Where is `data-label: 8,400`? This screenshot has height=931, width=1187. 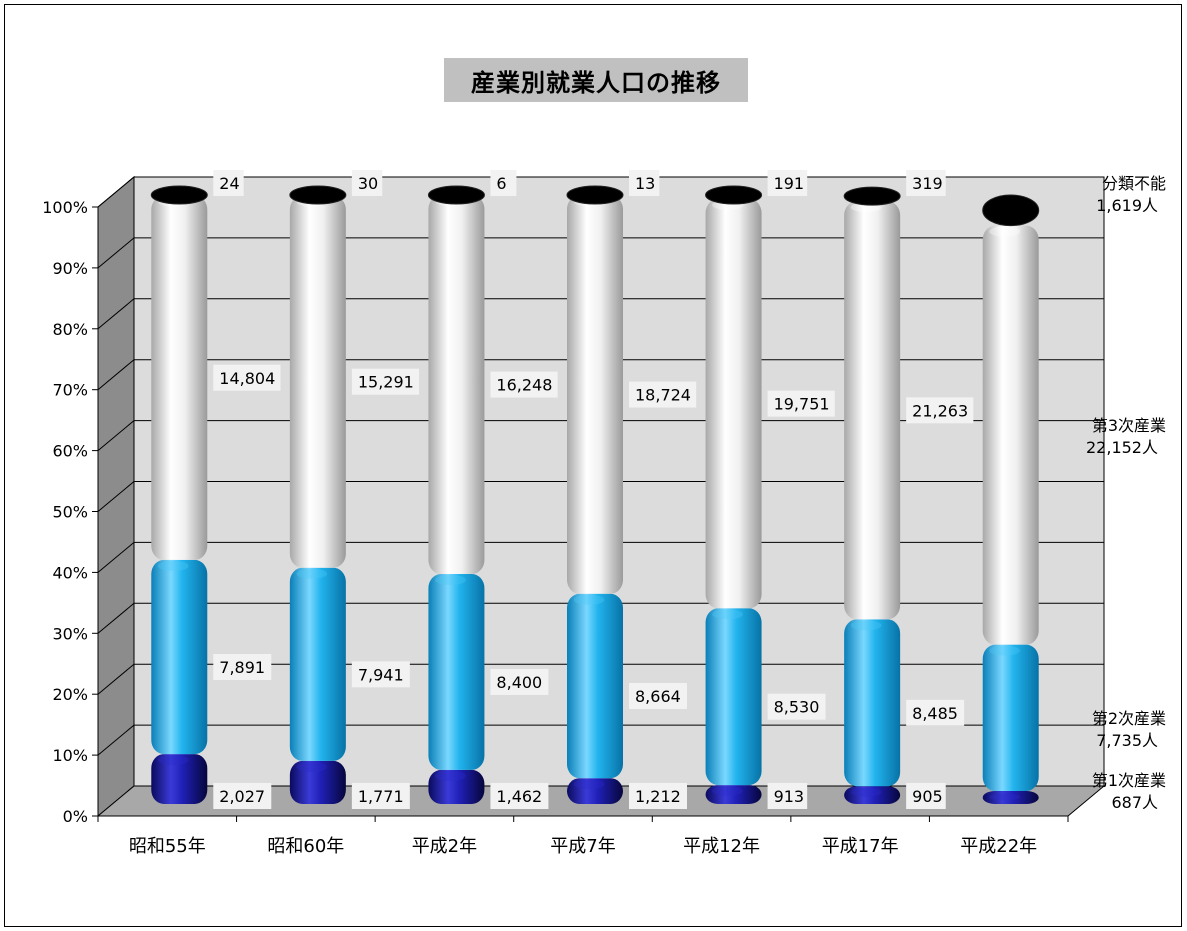
data-label: 8,400 is located at coordinates (519, 682).